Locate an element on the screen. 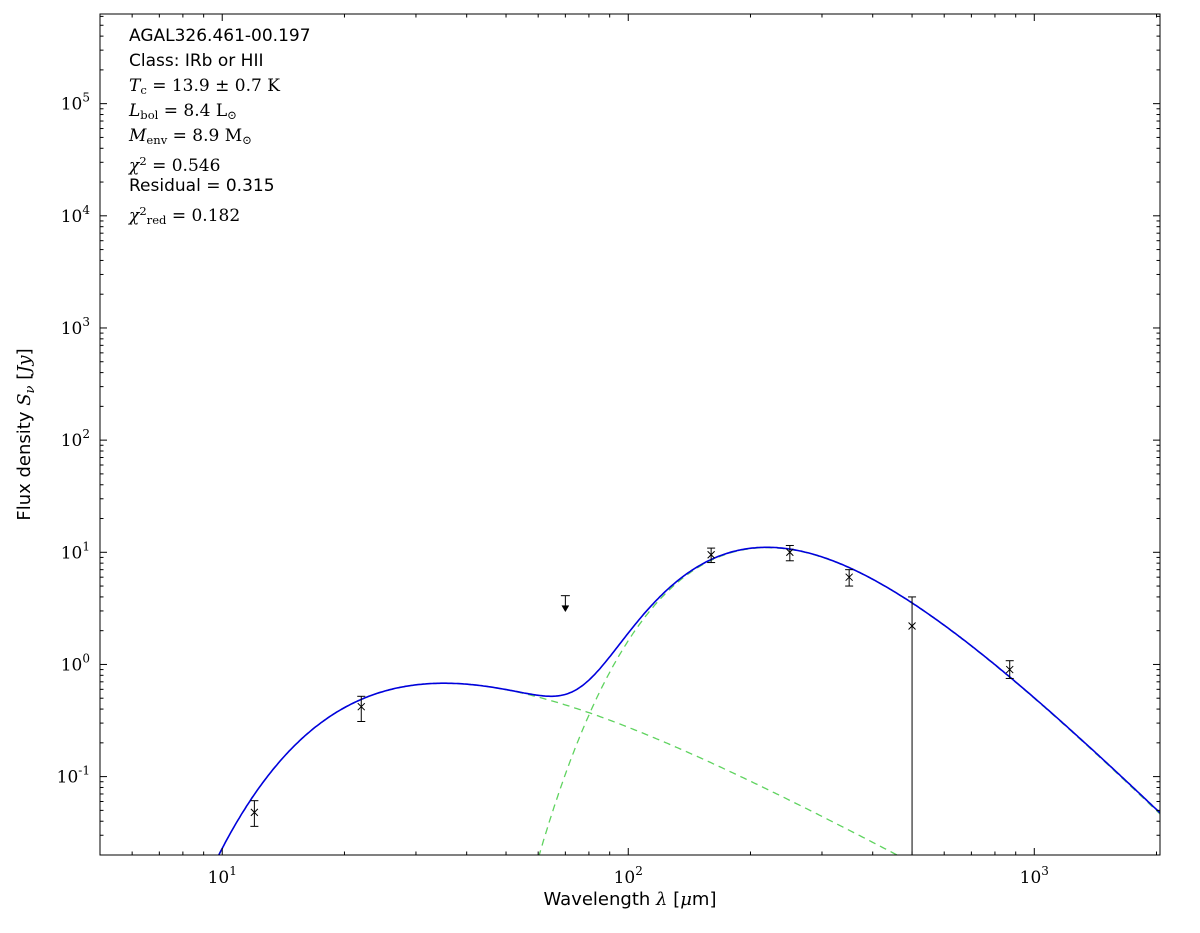 This screenshot has height=933, width=1200. upper-limit-marker is located at coordinates (565, 604).